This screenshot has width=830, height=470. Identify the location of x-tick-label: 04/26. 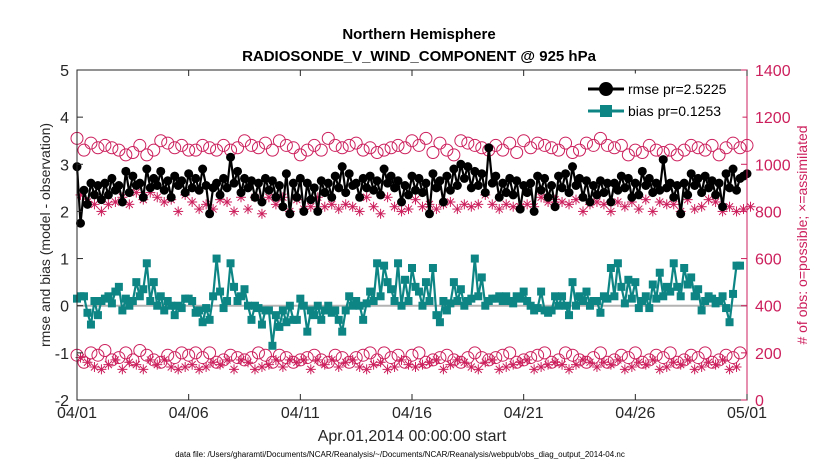
(635, 413).